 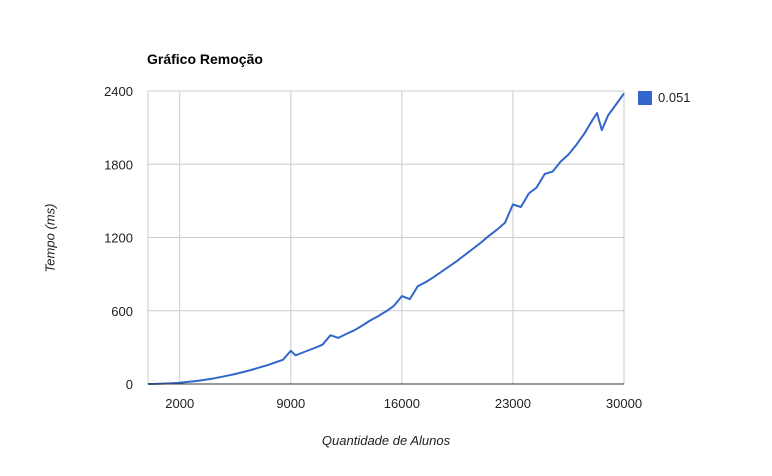 I want to click on legend: 0.051, so click(x=664, y=97).